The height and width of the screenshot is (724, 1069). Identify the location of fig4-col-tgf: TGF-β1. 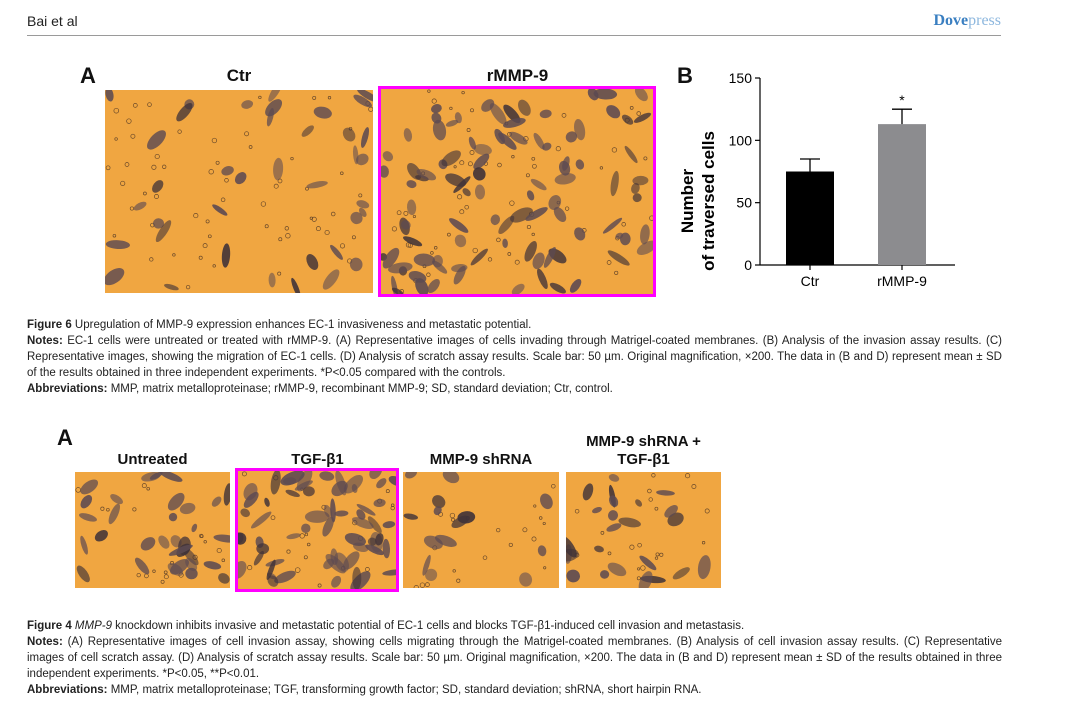
(317, 459).